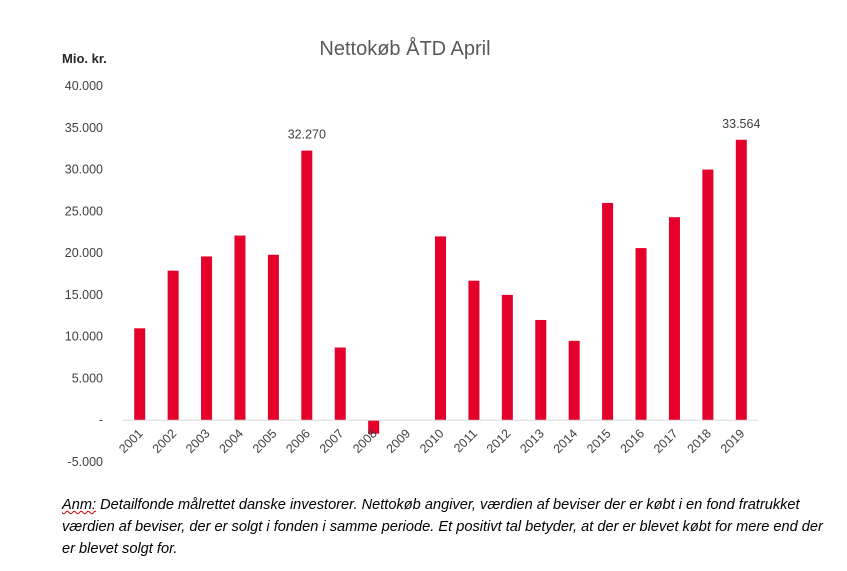 The height and width of the screenshot is (571, 847). I want to click on y-tick-label: 10.000, so click(84, 337).